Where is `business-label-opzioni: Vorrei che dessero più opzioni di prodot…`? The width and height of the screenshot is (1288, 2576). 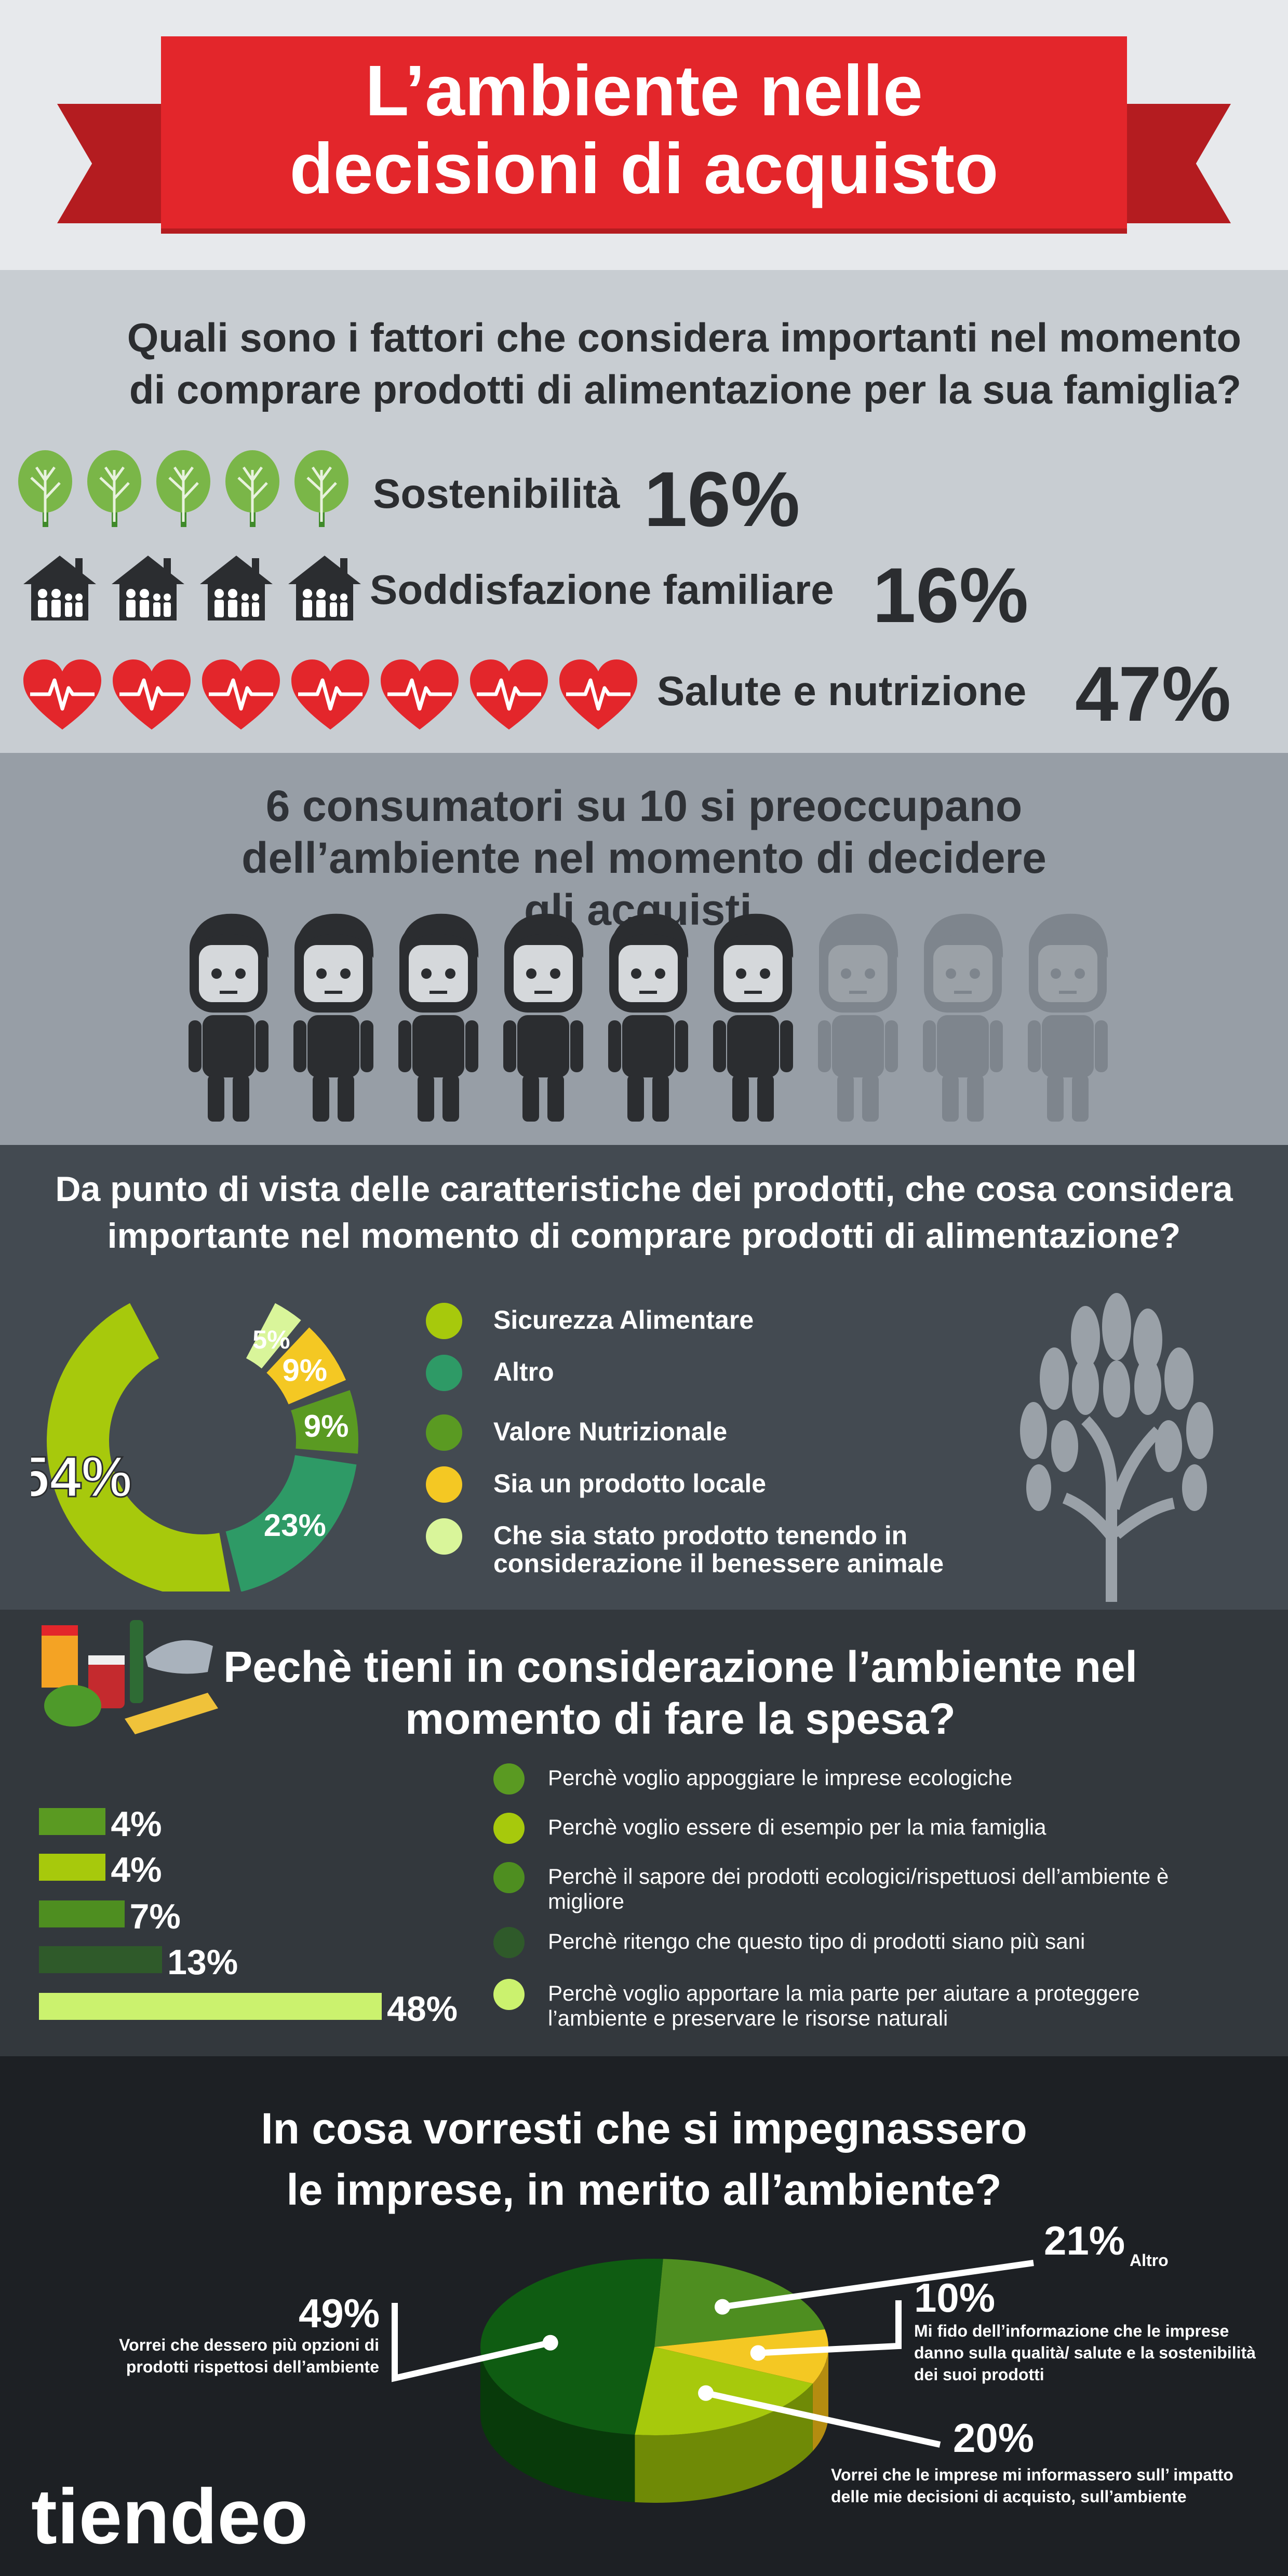
business-label-opzioni: Vorrei che dessero più opzioni di prodot… is located at coordinates (249, 2356).